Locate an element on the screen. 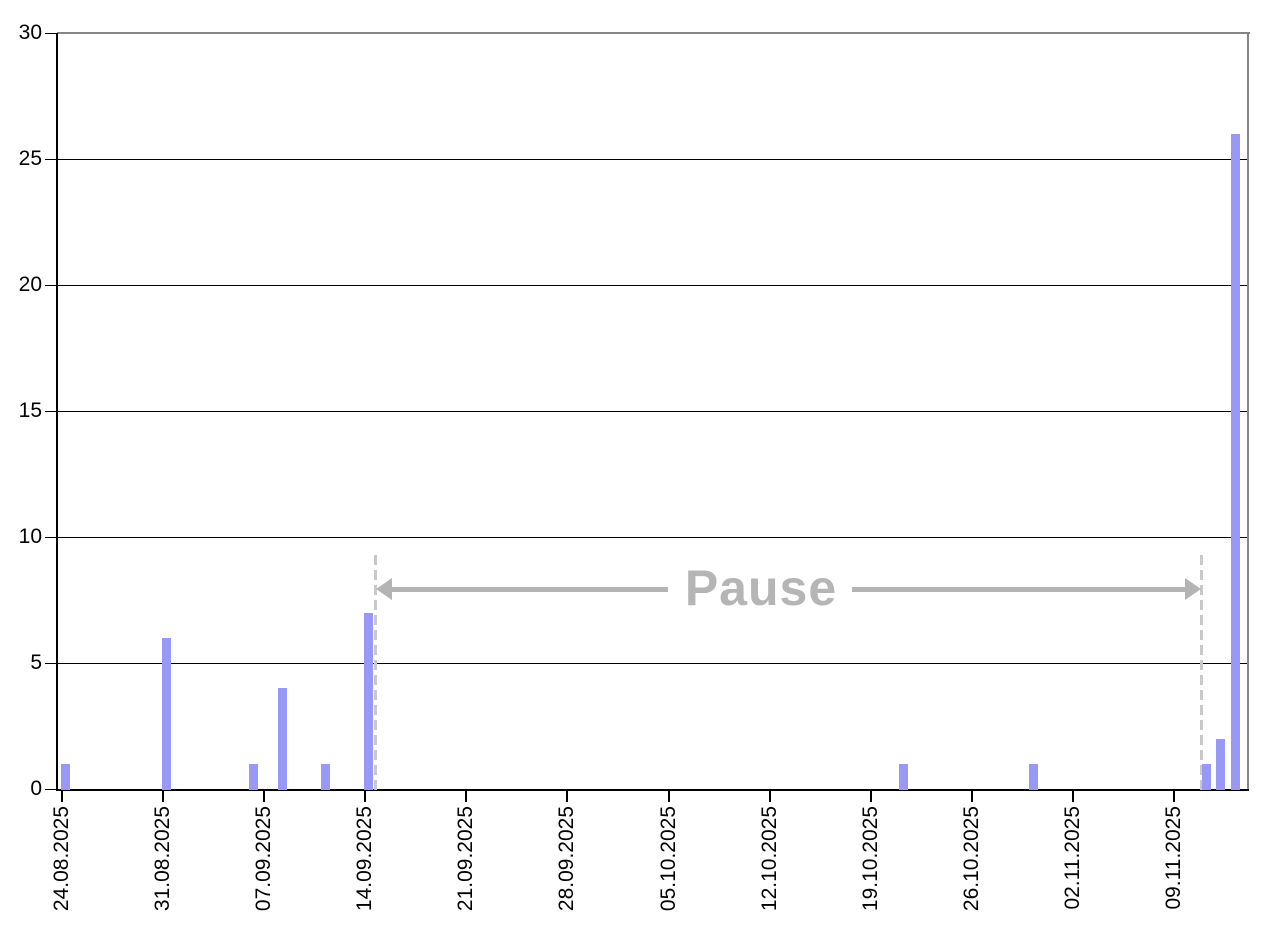  y-tick-label: 30 is located at coordinates (30, 32).